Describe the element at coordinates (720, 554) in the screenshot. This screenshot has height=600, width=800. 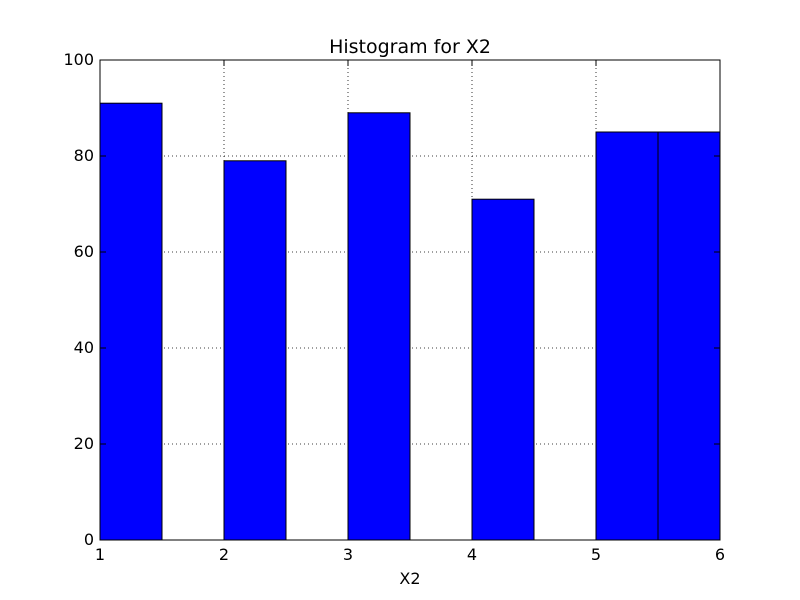
I see `x-tick-label: 6` at that location.